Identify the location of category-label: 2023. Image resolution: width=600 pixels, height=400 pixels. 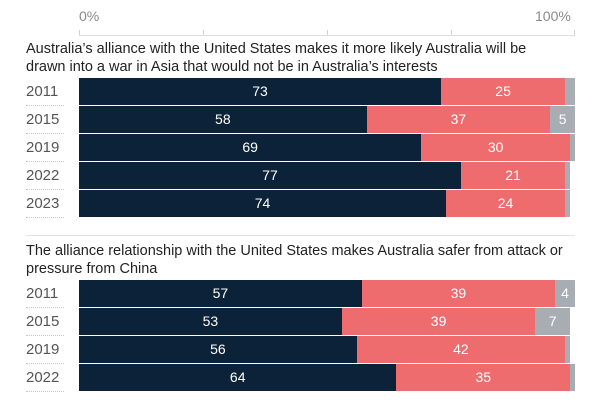
(43, 203).